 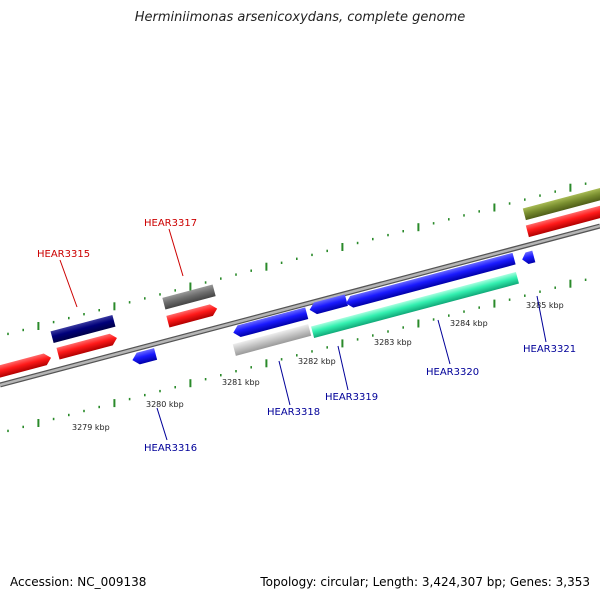 What do you see at coordinates (83, 329) in the screenshot?
I see `gene-hear3315` at bounding box center [83, 329].